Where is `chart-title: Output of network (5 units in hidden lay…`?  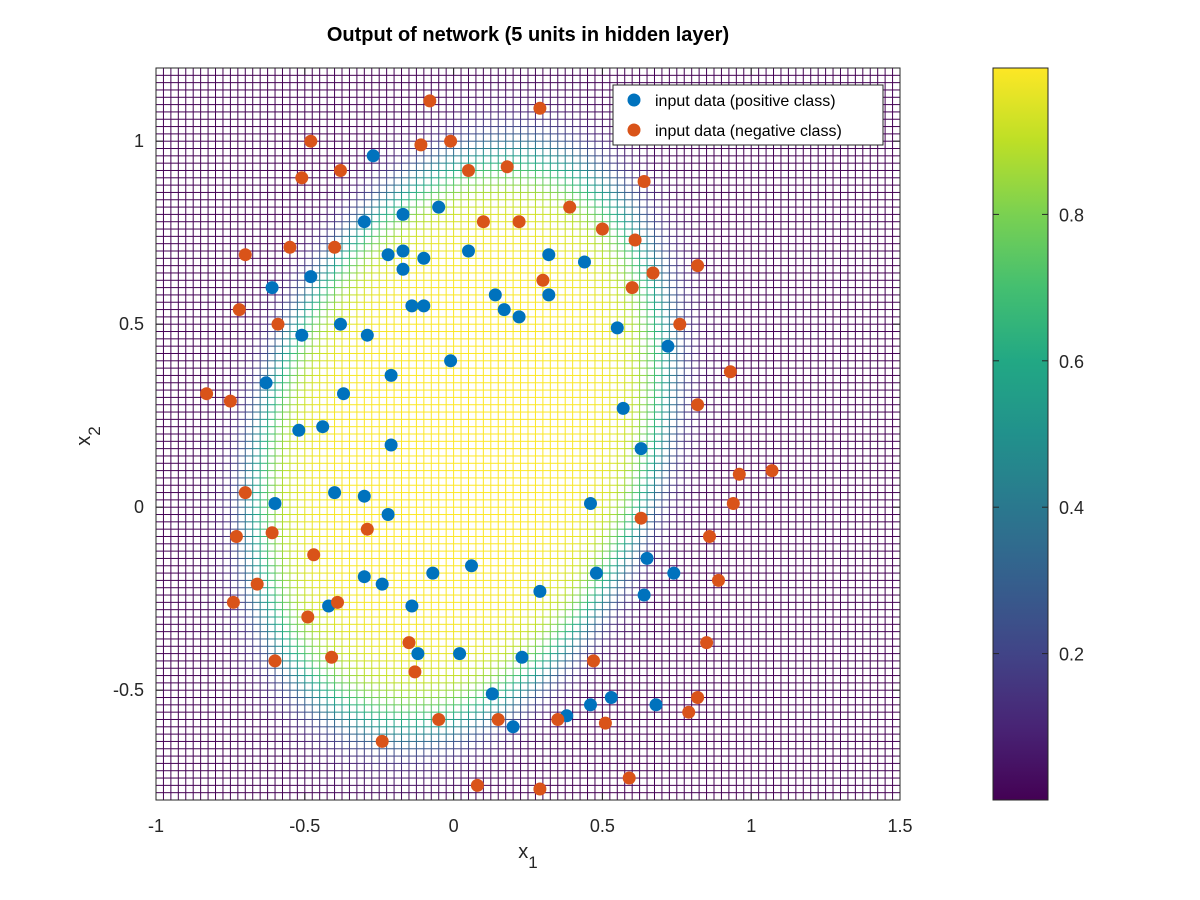
chart-title: Output of network (5 units in hidden lay… is located at coordinates (528, 35).